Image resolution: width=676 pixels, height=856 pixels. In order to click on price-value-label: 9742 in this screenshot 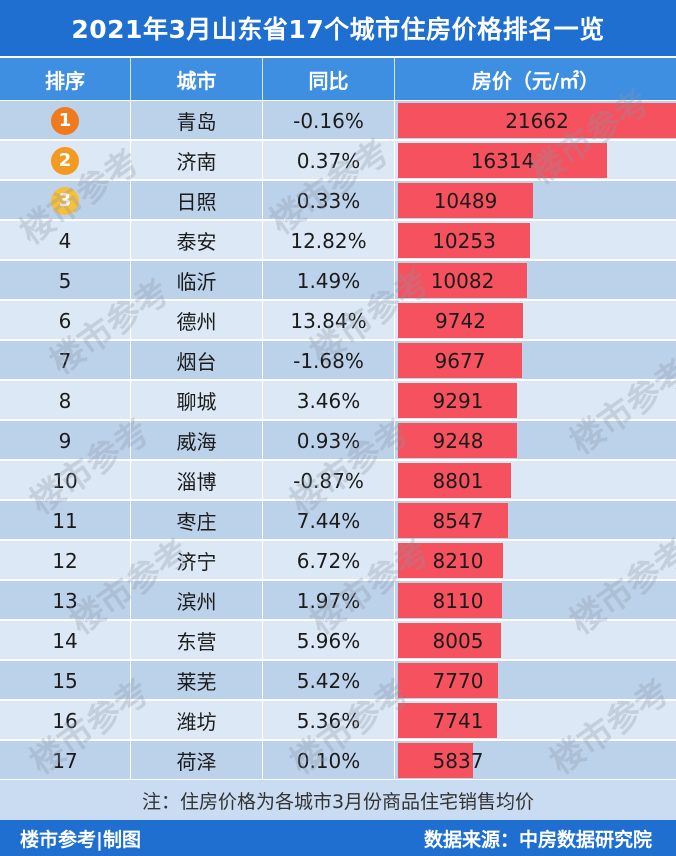, I will do `click(460, 320)`.